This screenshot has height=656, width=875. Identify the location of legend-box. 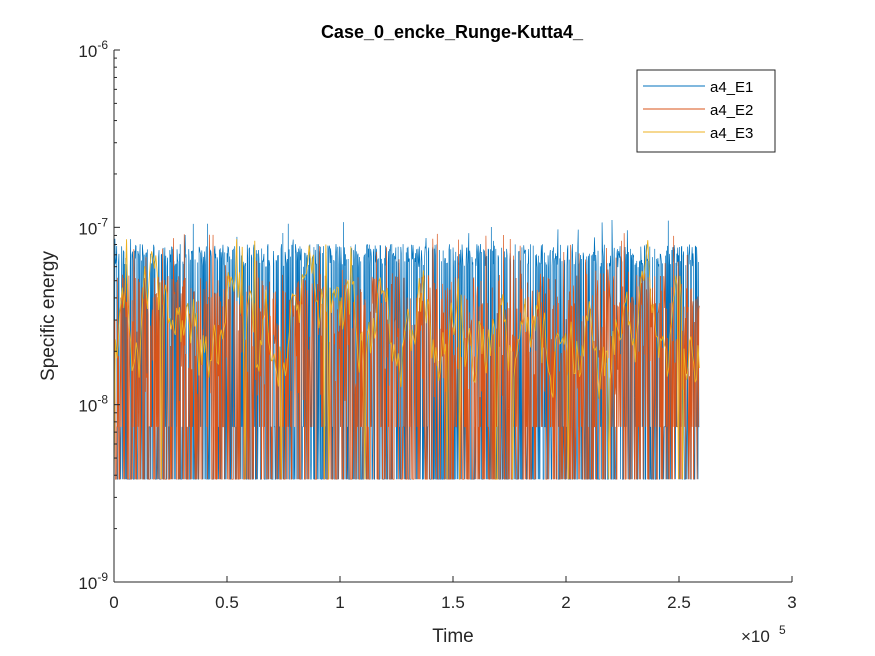
(706, 111).